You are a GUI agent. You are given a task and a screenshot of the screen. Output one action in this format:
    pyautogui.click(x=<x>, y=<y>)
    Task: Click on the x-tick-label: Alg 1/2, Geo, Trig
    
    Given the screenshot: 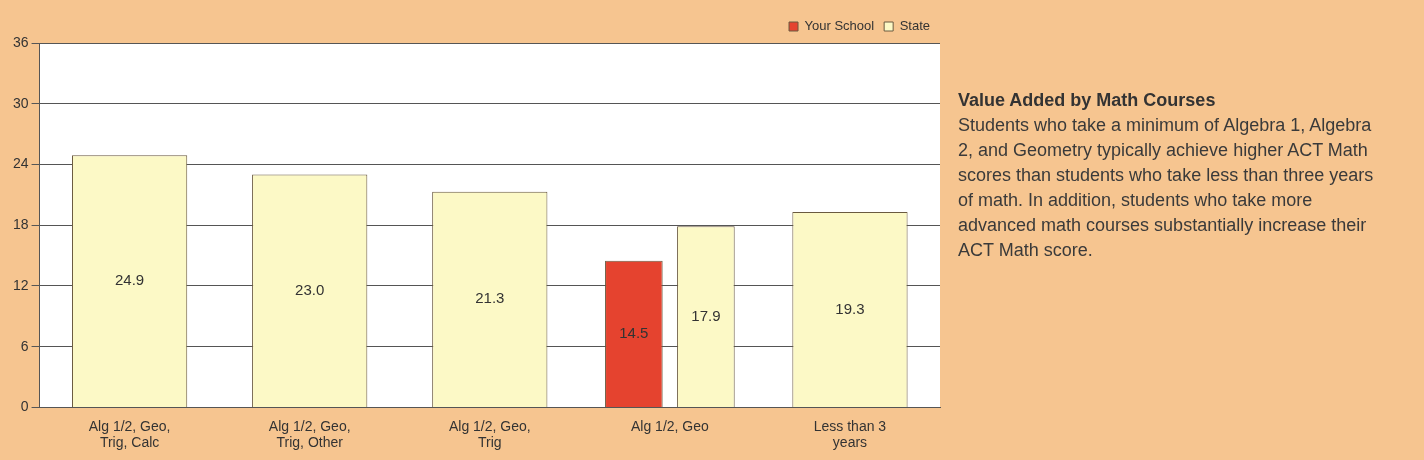 What is the action you would take?
    pyautogui.click(x=489, y=434)
    